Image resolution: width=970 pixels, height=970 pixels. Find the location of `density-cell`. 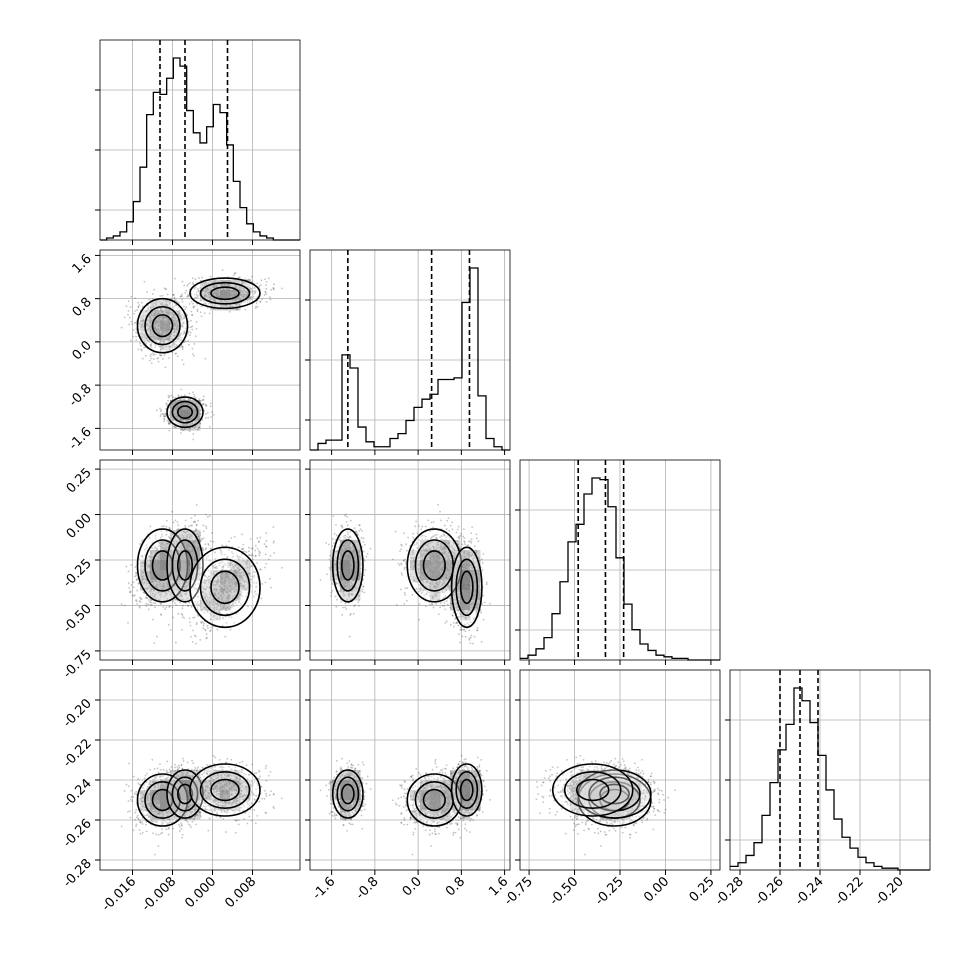

density-cell is located at coordinates (225, 295).